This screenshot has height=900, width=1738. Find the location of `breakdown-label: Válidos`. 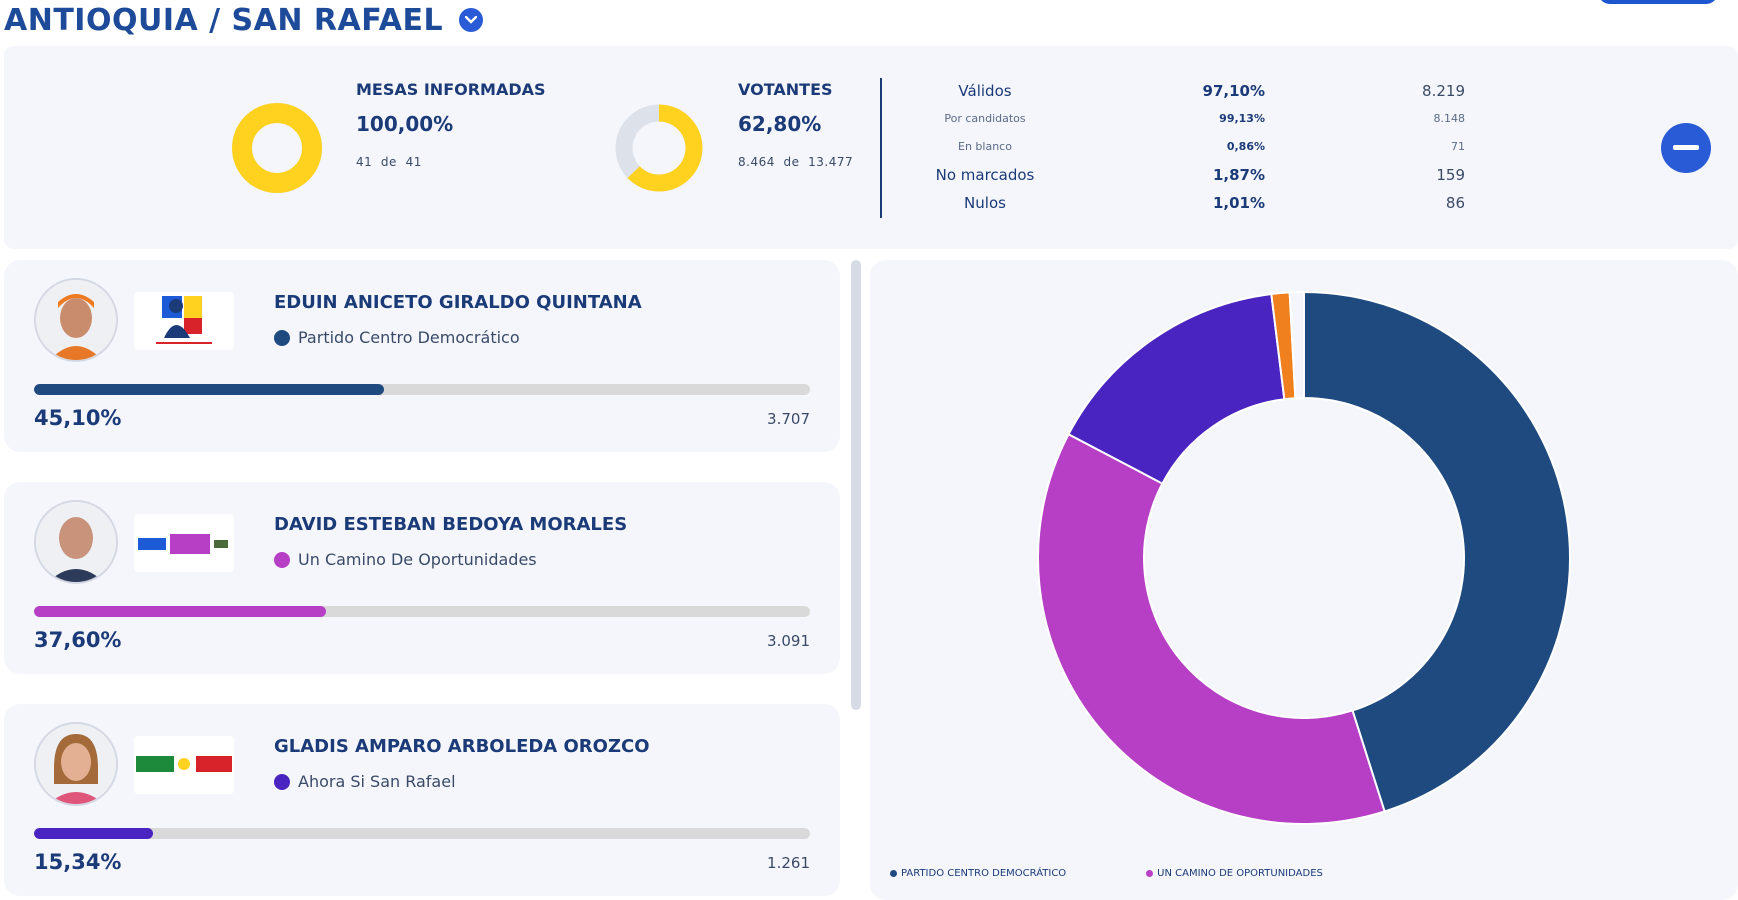

breakdown-label: Válidos is located at coordinates (985, 91).